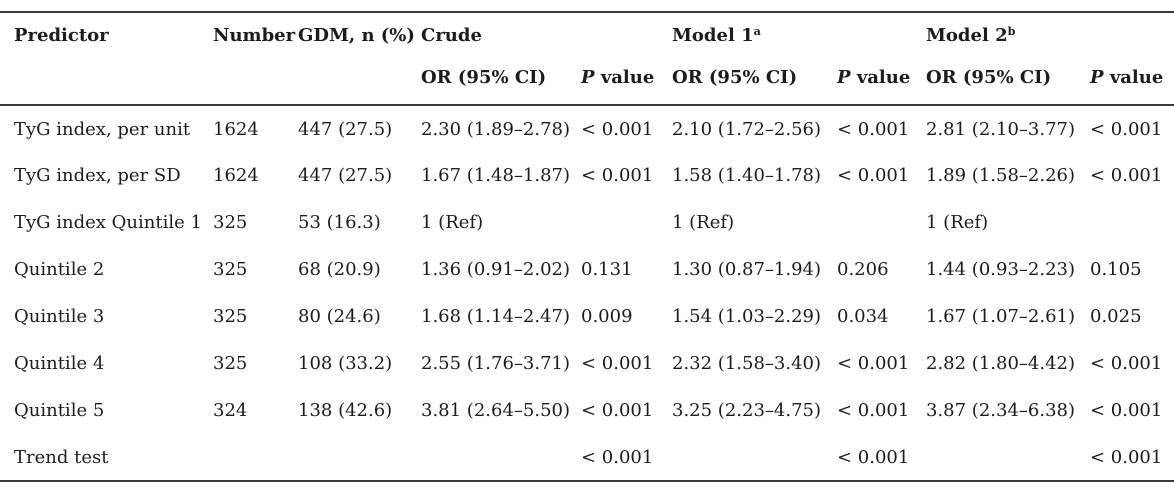  What do you see at coordinates (59, 316) in the screenshot?
I see `cell-predictor: Quintile 3` at bounding box center [59, 316].